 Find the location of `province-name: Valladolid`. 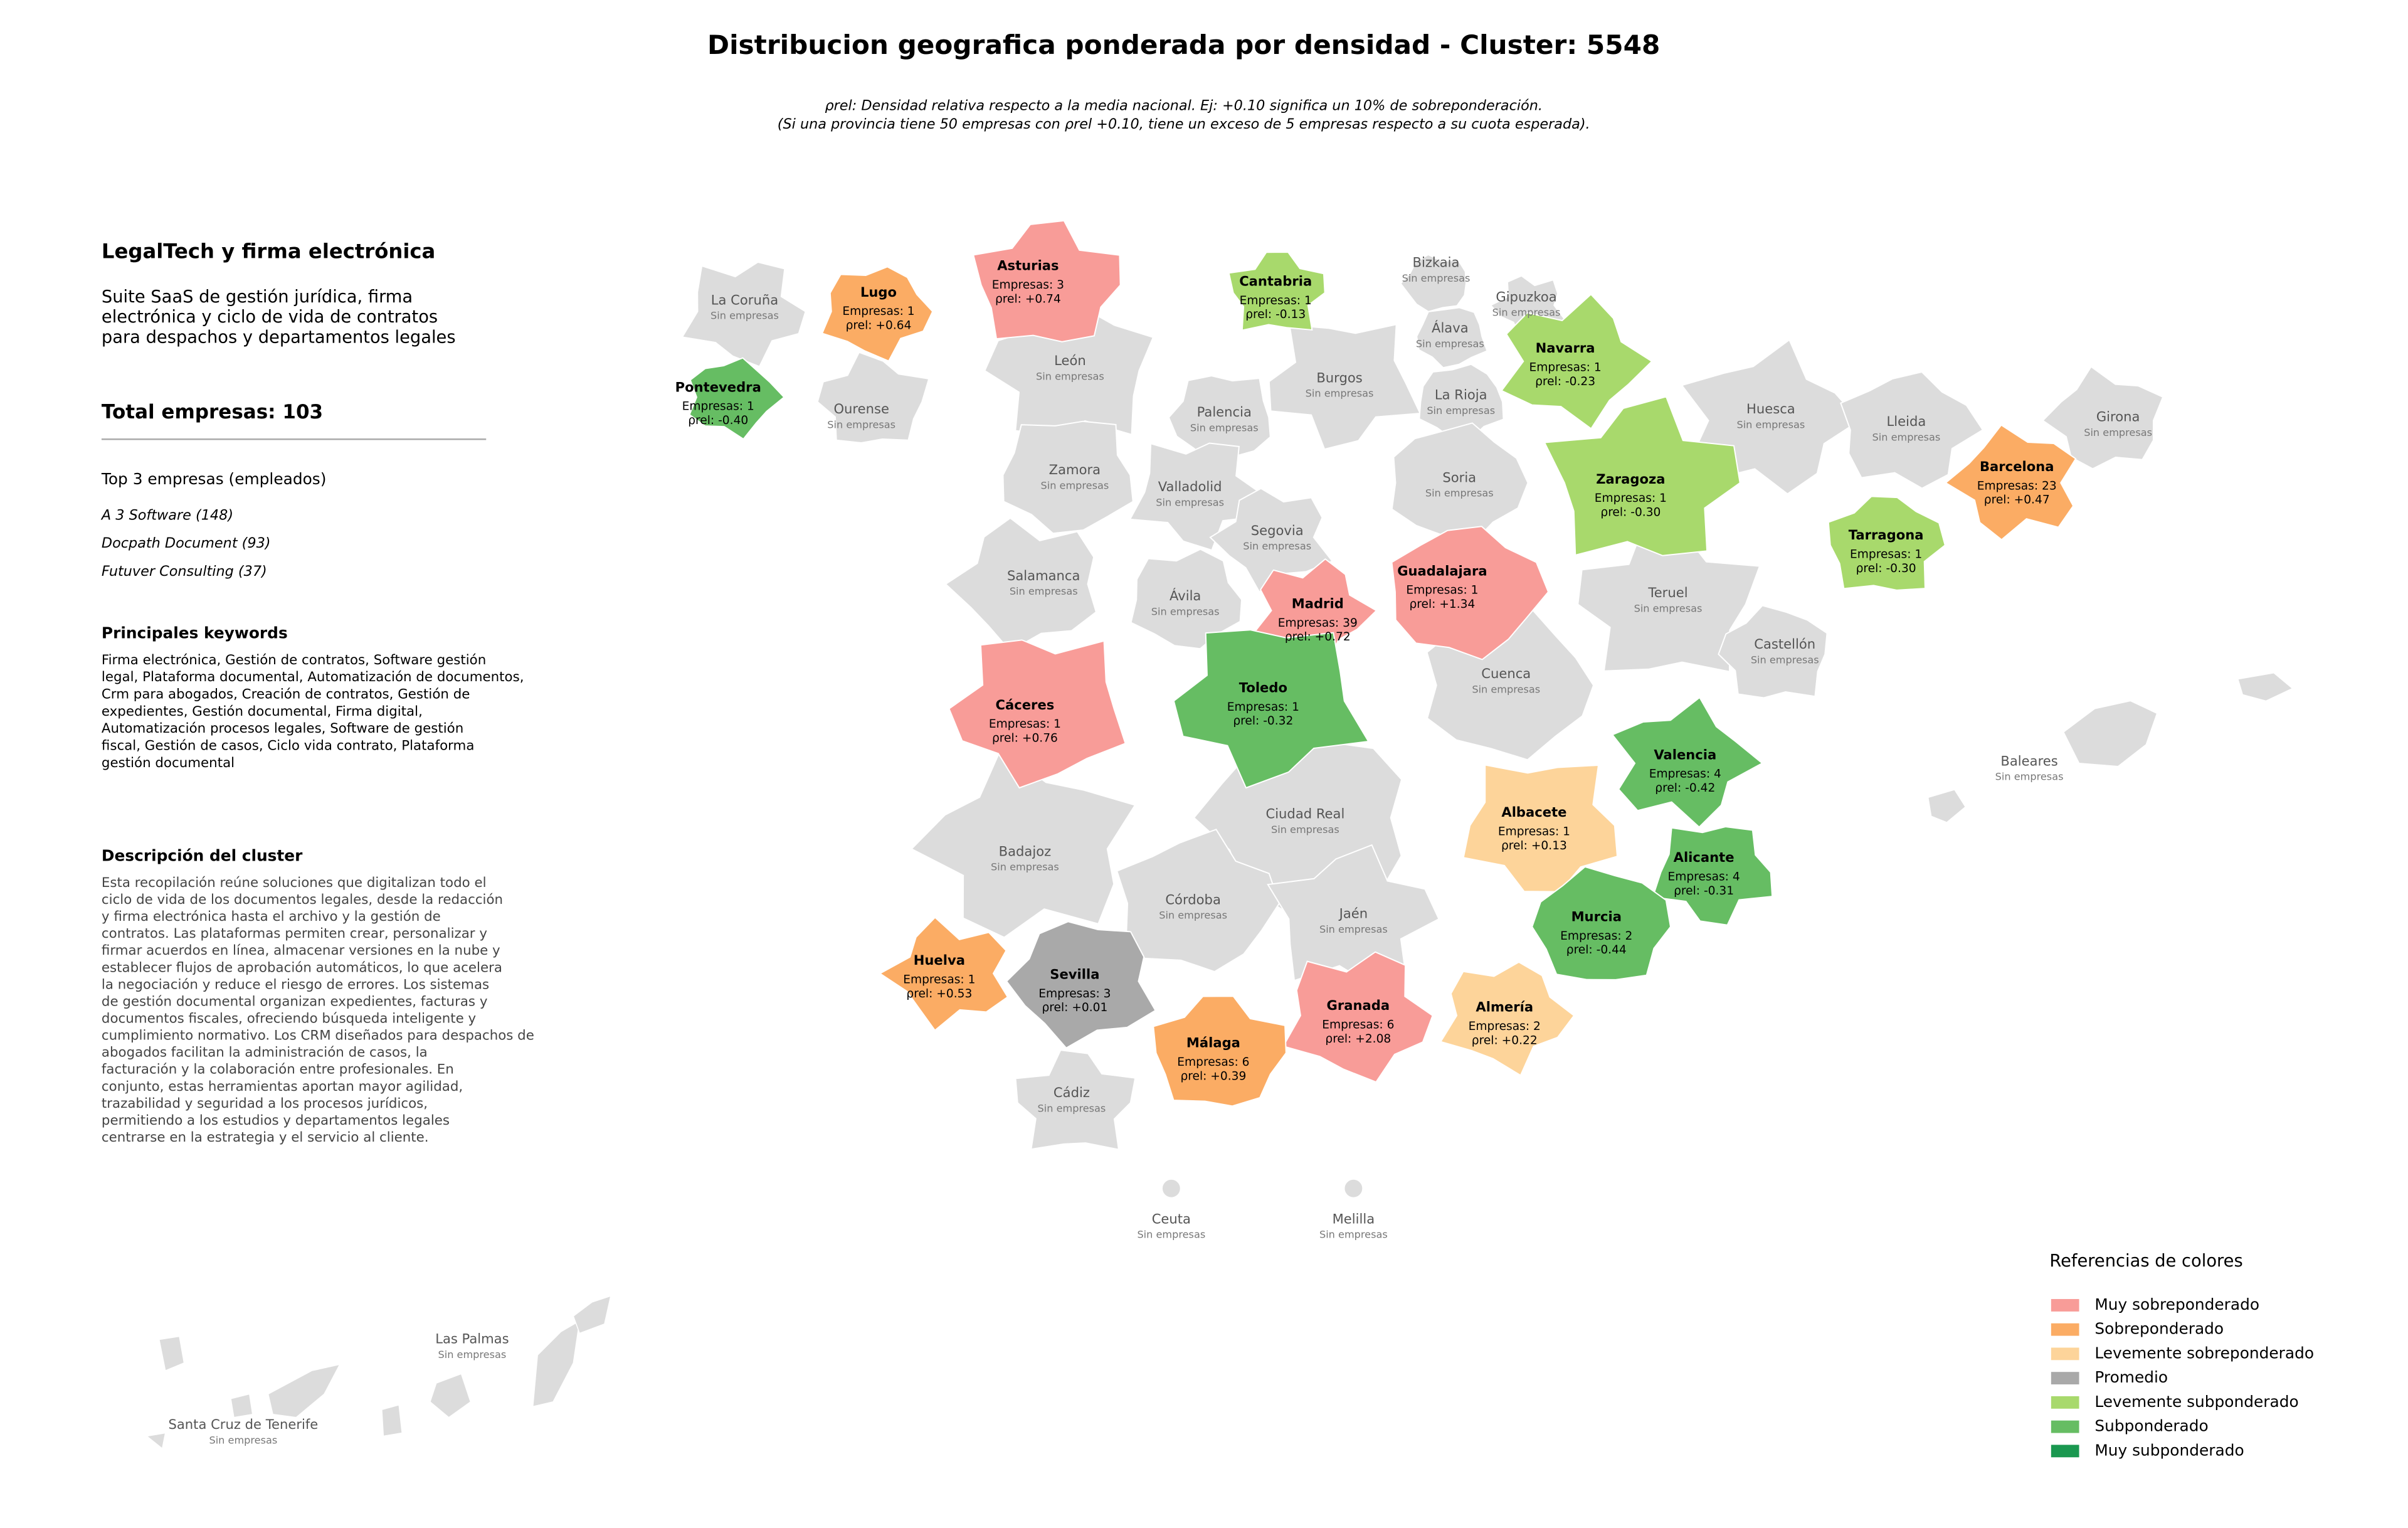

province-name: Valladolid is located at coordinates (1190, 486).